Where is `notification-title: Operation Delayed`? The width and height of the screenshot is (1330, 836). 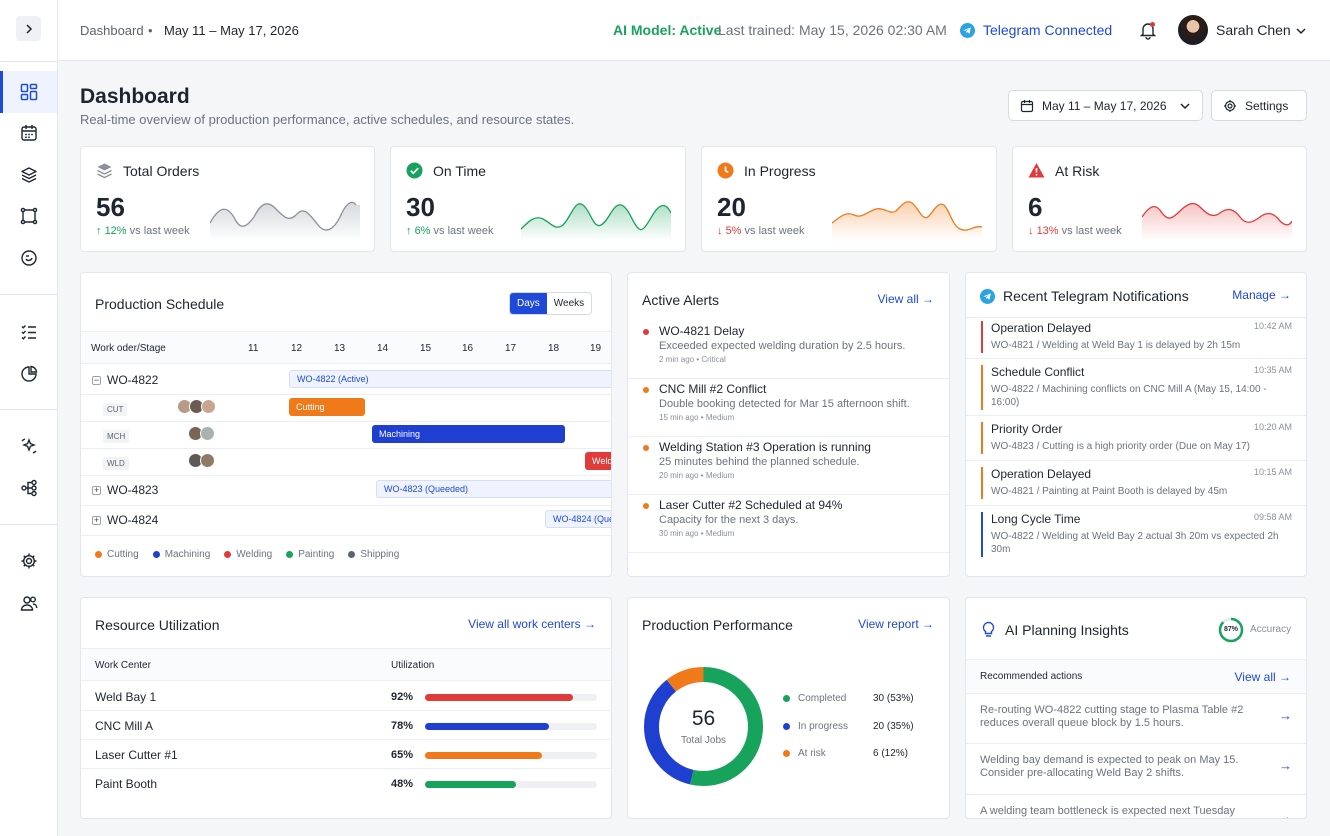 notification-title: Operation Delayed is located at coordinates (1041, 474).